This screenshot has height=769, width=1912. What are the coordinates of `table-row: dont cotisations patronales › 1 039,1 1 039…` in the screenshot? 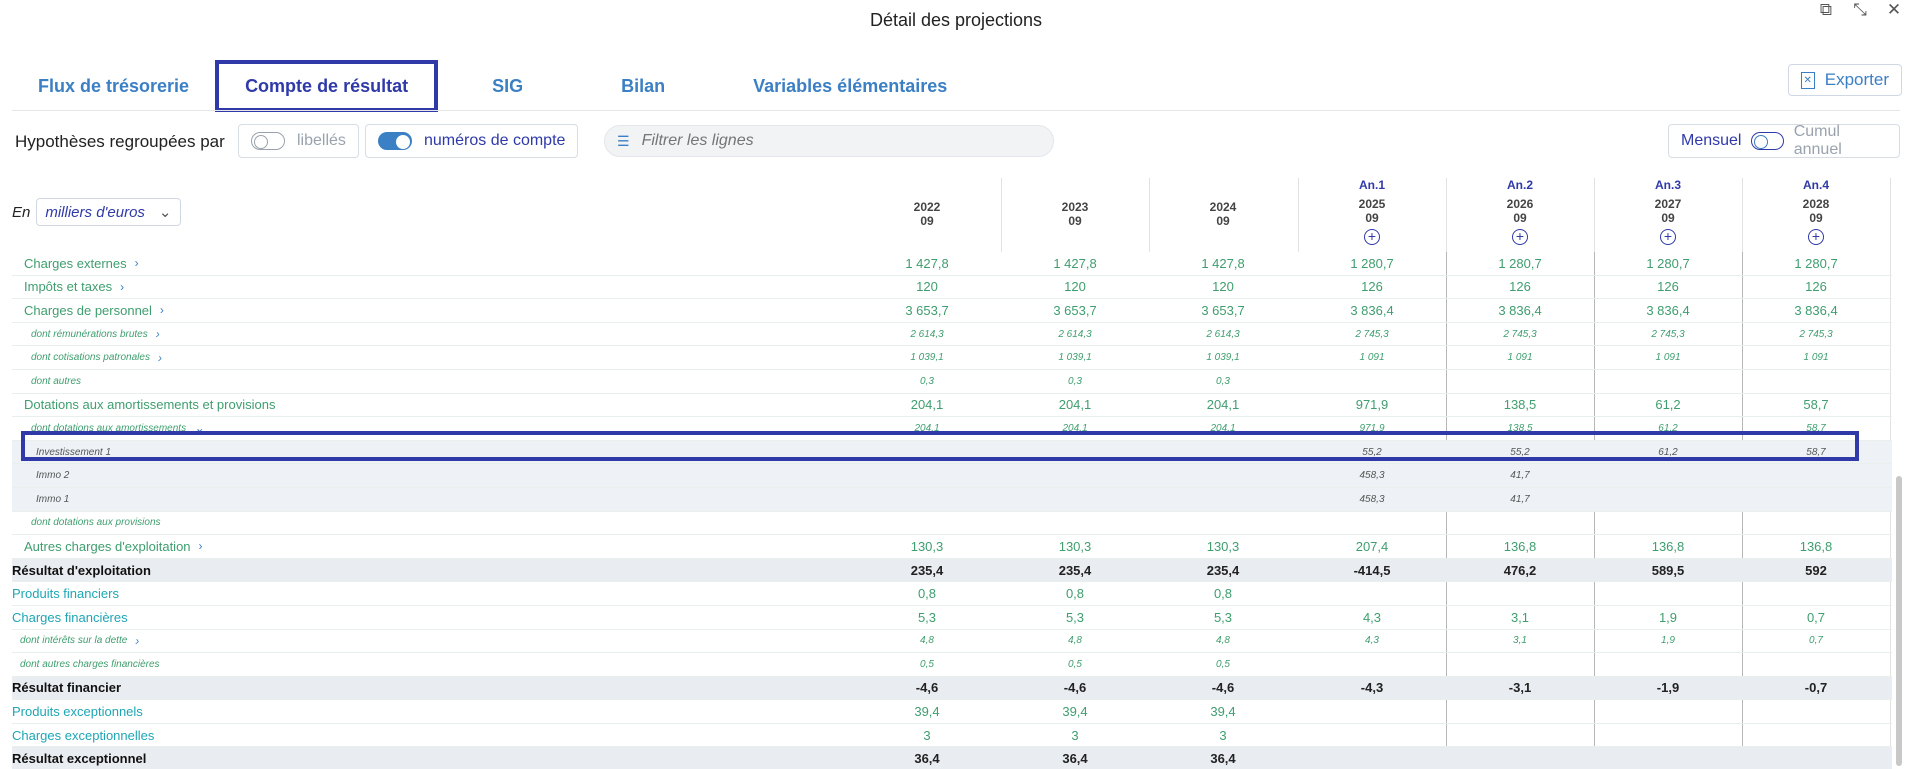 It's located at (952, 358).